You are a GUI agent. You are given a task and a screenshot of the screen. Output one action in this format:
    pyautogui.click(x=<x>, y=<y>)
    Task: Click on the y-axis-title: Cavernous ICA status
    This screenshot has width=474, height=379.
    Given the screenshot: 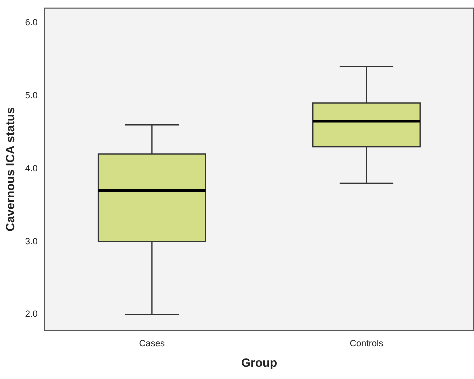 What is the action you would take?
    pyautogui.click(x=11, y=169)
    